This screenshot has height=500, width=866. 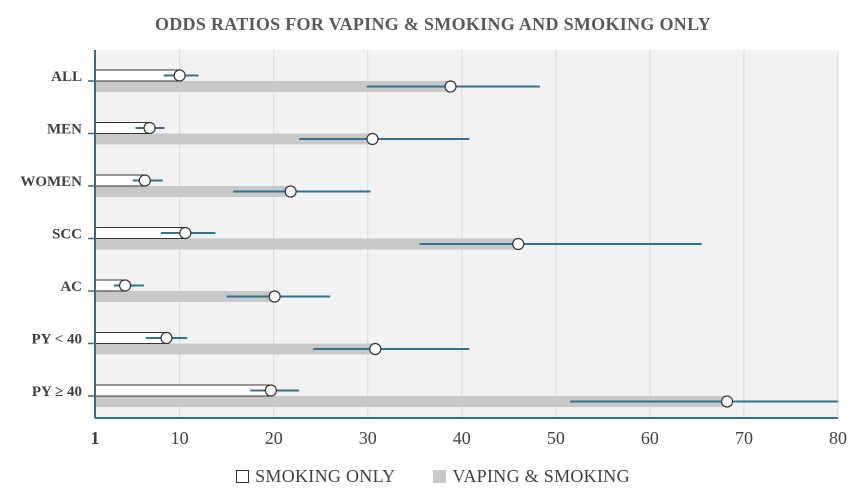 What do you see at coordinates (440, 476) in the screenshot?
I see `legend-swatch-vaping-smoking` at bounding box center [440, 476].